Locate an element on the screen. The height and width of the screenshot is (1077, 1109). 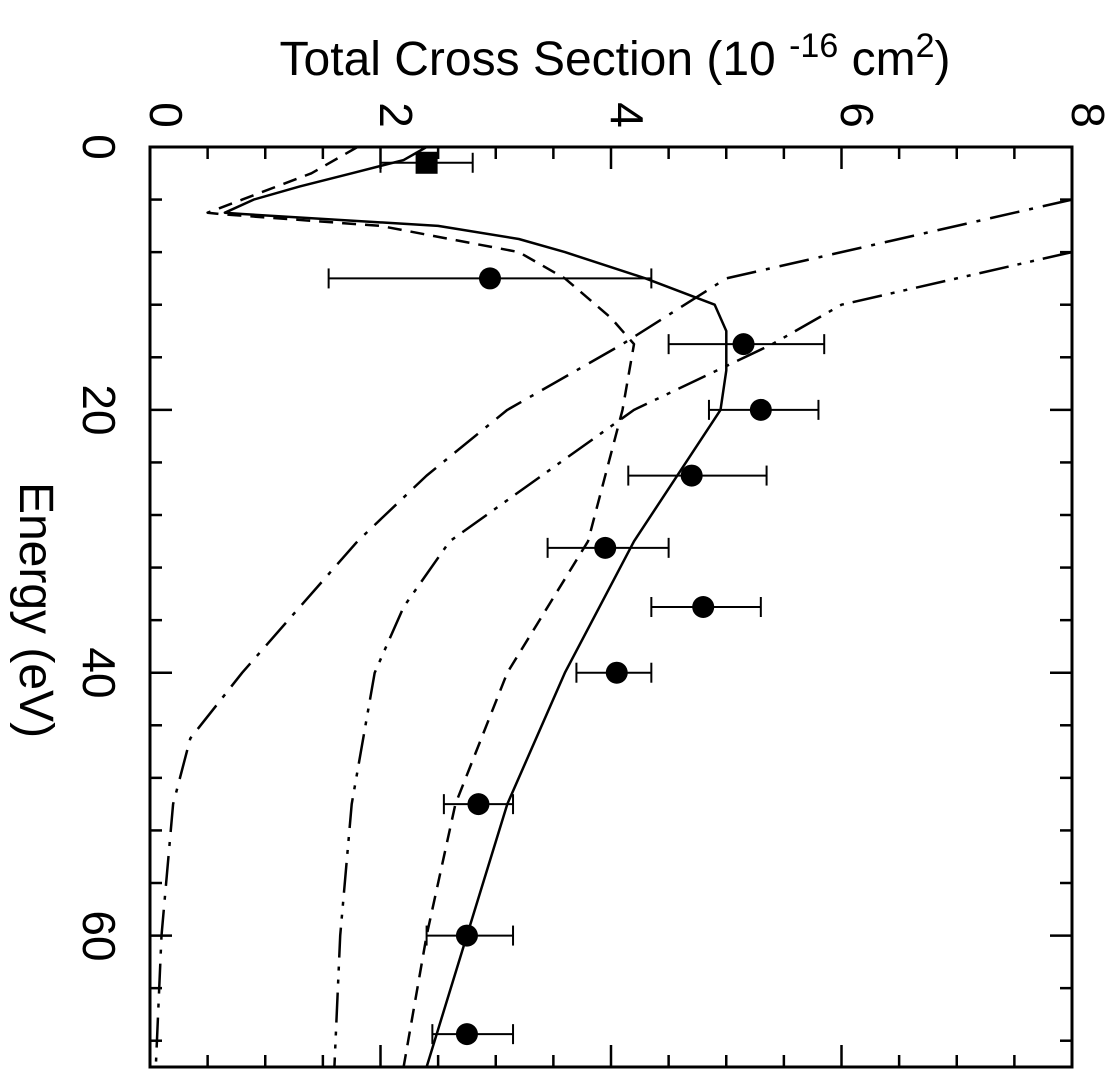
data-point-square is located at coordinates (426, 162).